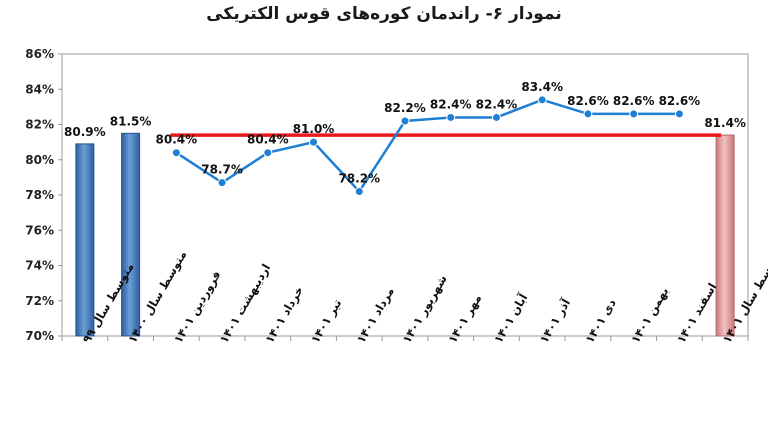  What do you see at coordinates (359, 178) in the screenshot?
I see `point-data-label: 78.2%` at bounding box center [359, 178].